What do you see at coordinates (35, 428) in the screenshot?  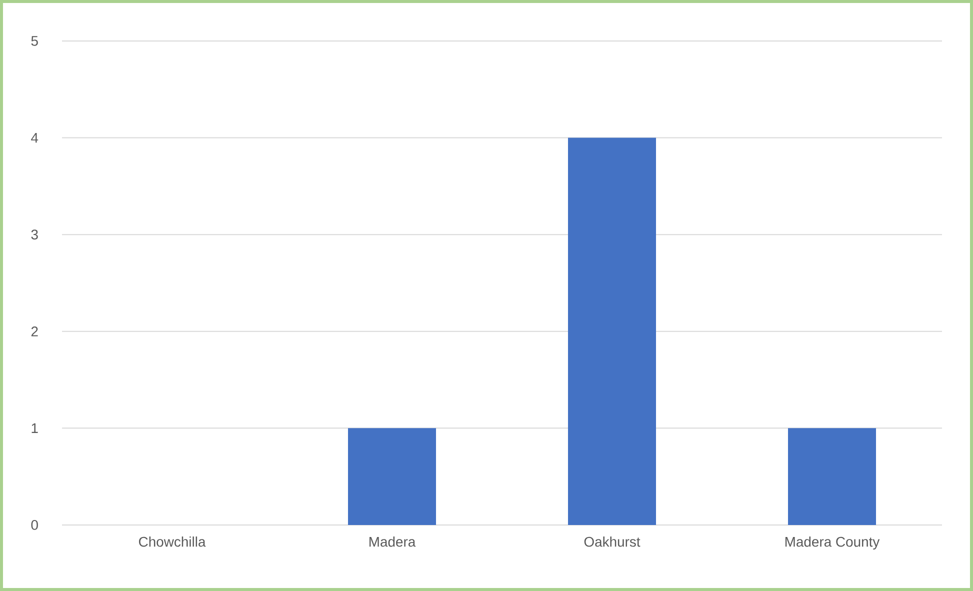 I see `y-tick-label: 1` at bounding box center [35, 428].